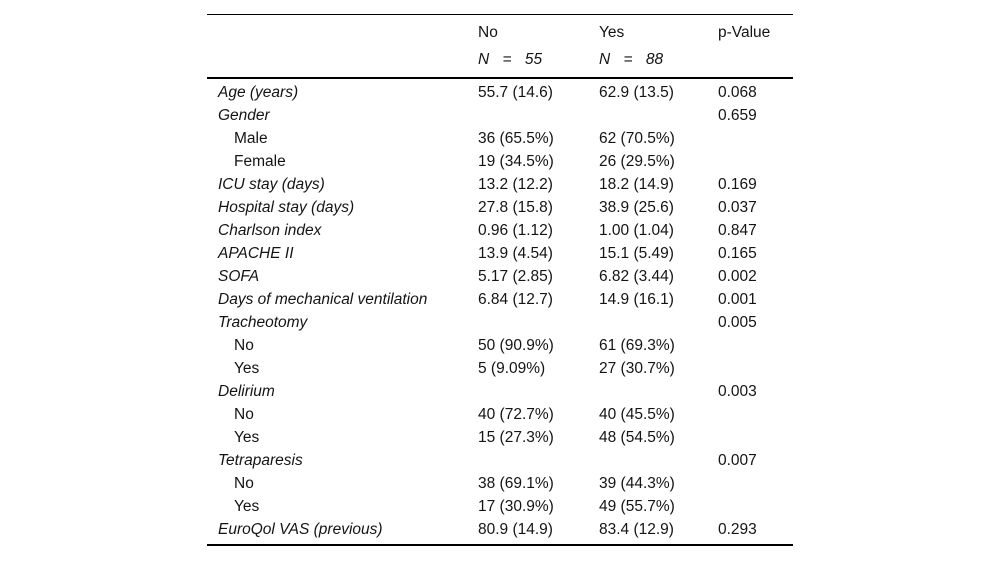  Describe the element at coordinates (637, 345) in the screenshot. I see `cell-group-yes: 61 (69.3%)` at that location.